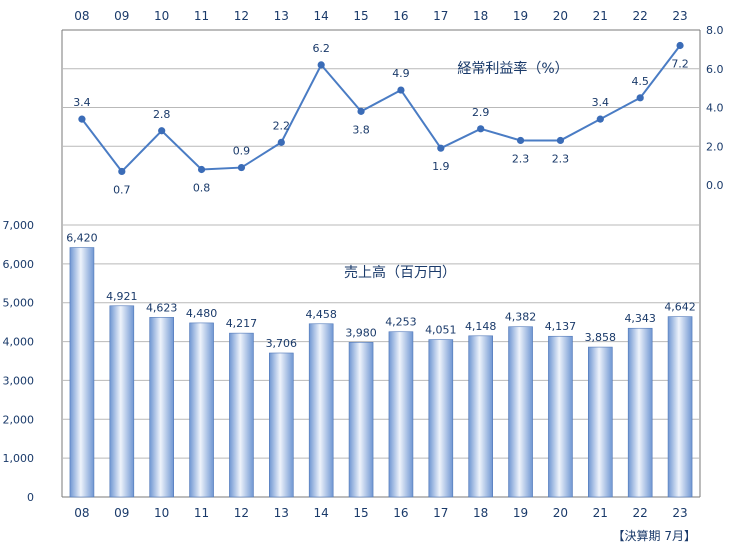 Image resolution: width=734 pixels, height=550 pixels. What do you see at coordinates (281, 513) in the screenshot?
I see `bar-x-tick-label: 13` at bounding box center [281, 513].